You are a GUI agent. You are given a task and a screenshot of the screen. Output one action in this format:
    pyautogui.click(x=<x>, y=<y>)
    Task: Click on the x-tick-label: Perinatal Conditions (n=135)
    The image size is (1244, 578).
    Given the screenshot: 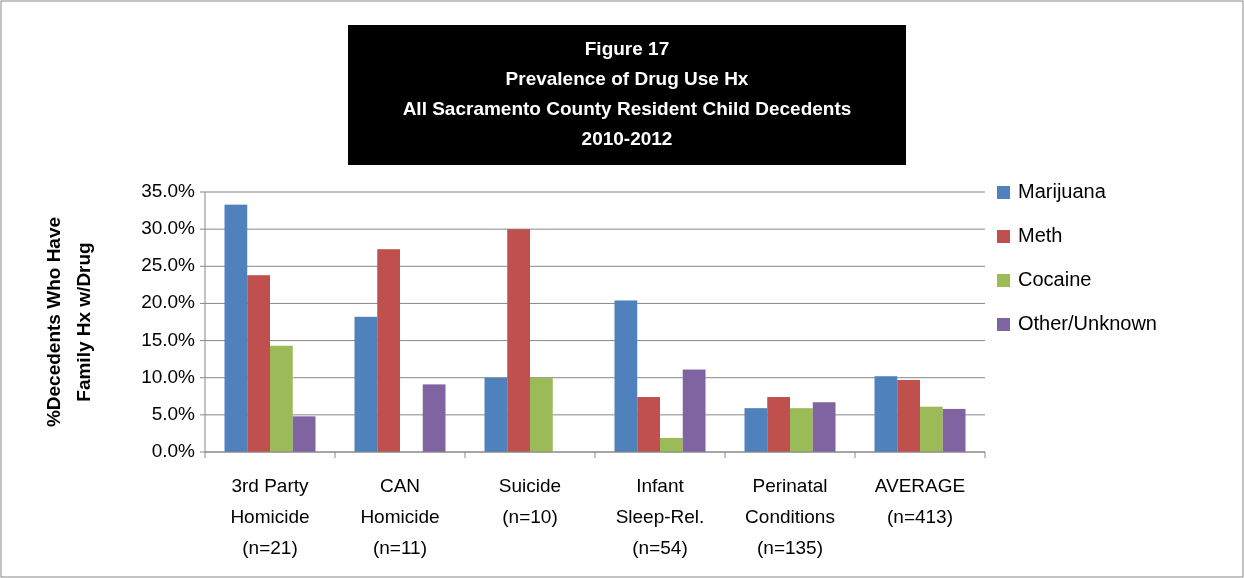 What is the action you would take?
    pyautogui.click(x=790, y=517)
    